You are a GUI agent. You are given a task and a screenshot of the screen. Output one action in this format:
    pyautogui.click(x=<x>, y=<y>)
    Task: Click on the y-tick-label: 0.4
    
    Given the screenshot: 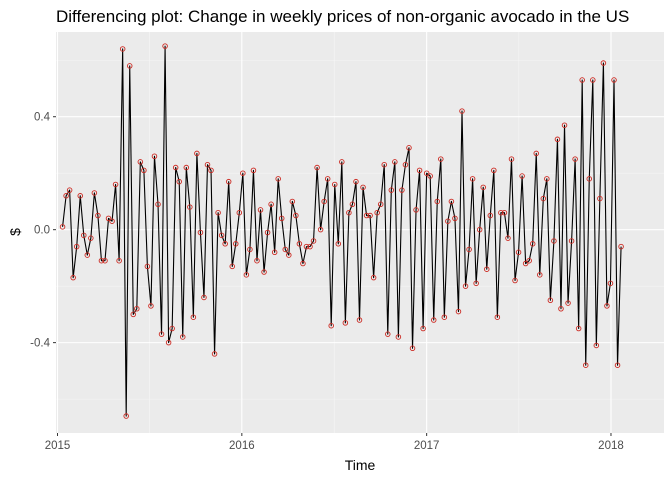 What is the action you would take?
    pyautogui.click(x=42, y=118)
    